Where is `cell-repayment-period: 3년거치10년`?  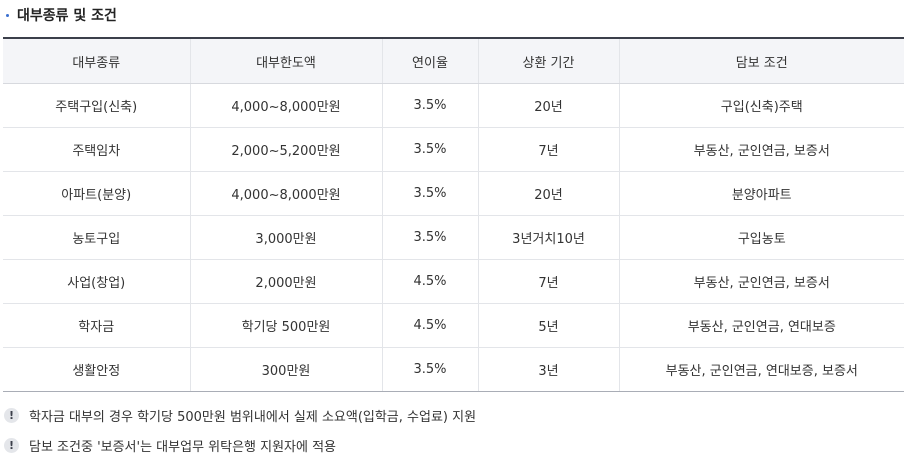 cell-repayment-period: 3년거치10년 is located at coordinates (548, 237).